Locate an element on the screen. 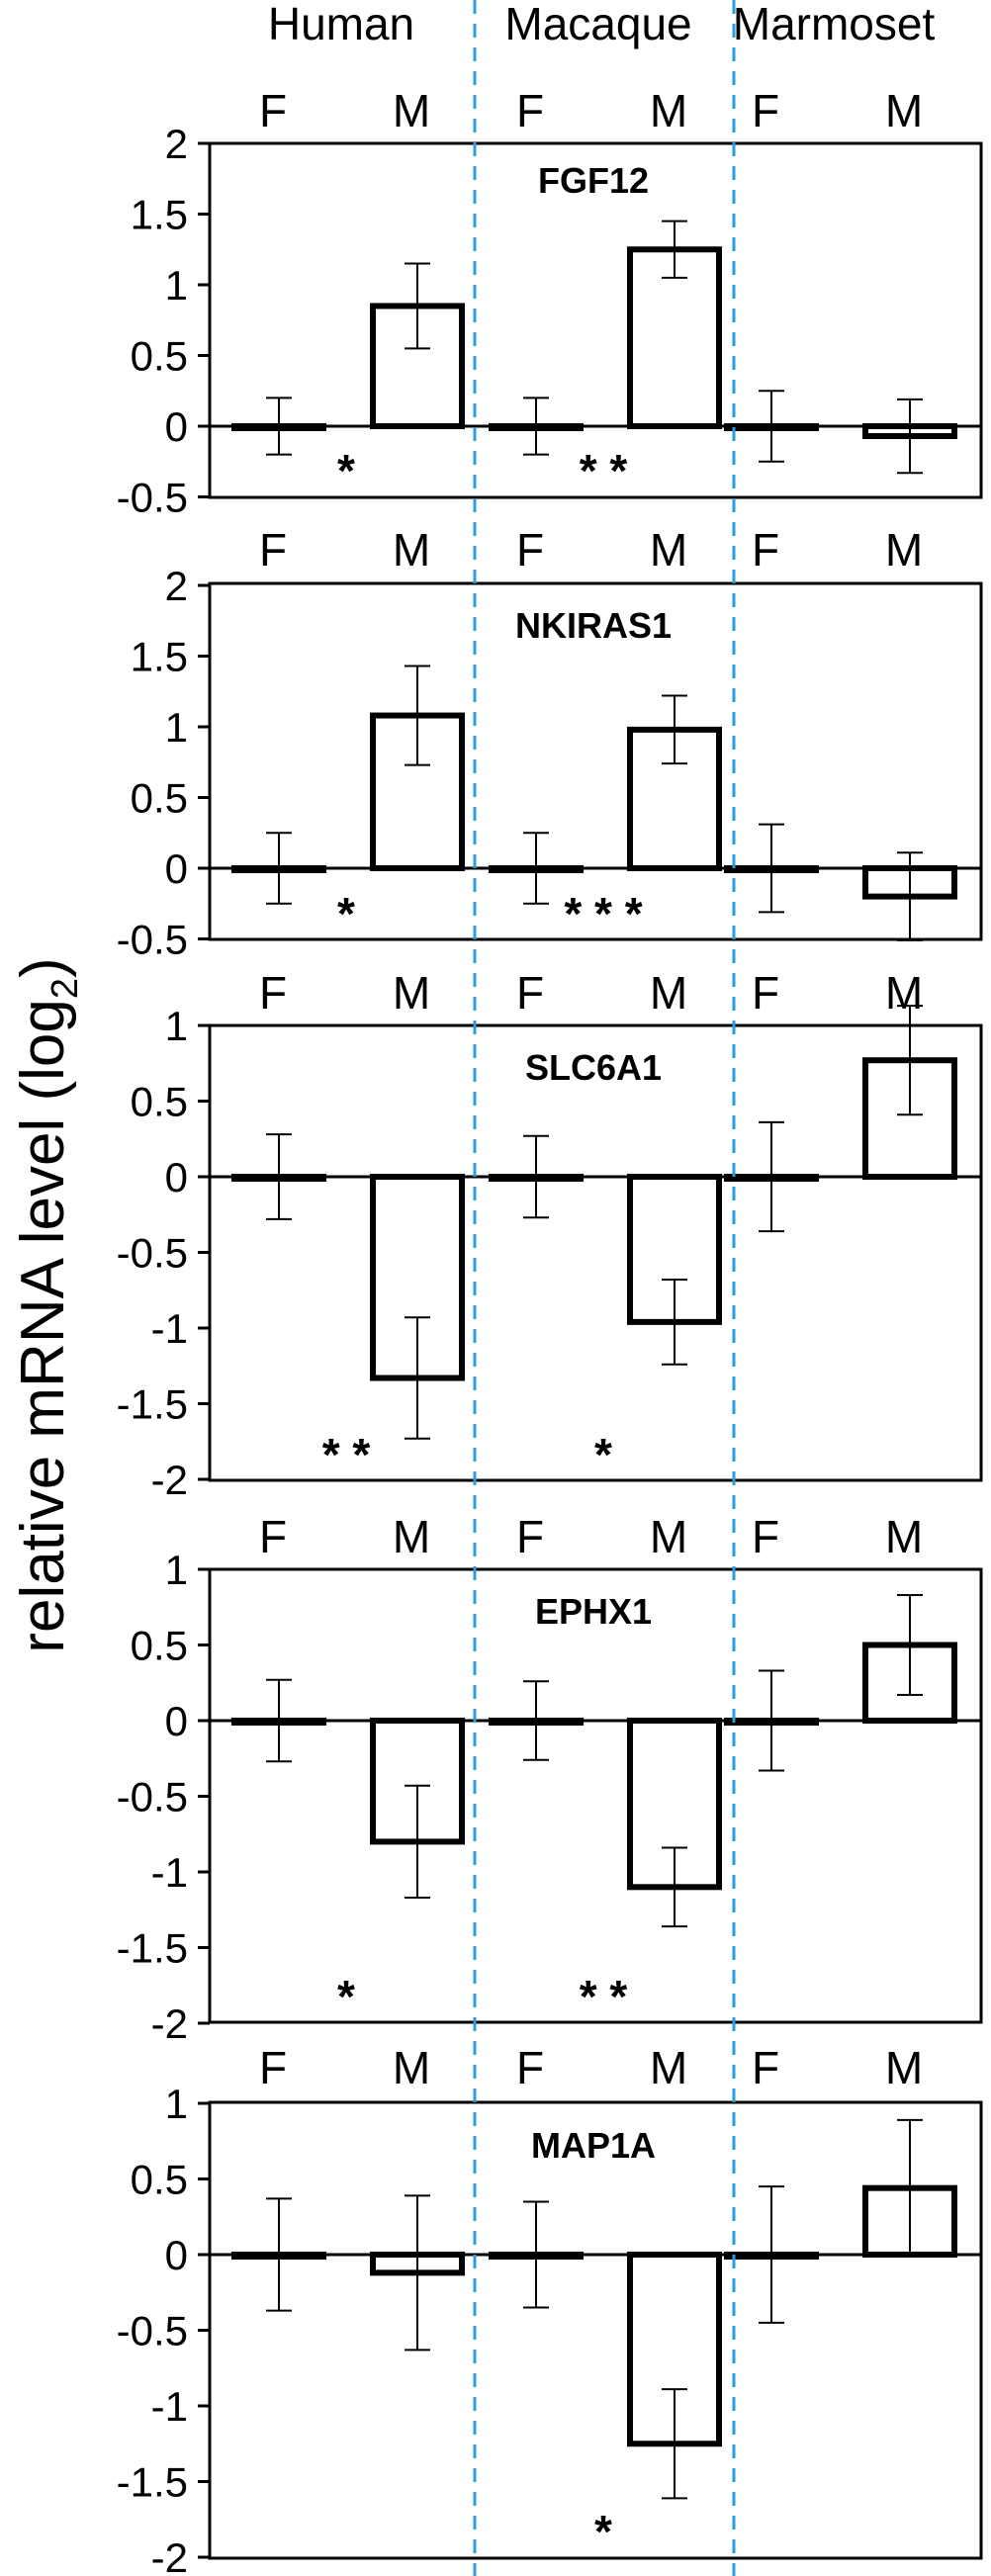  significance-marker: * * * is located at coordinates (603, 913).